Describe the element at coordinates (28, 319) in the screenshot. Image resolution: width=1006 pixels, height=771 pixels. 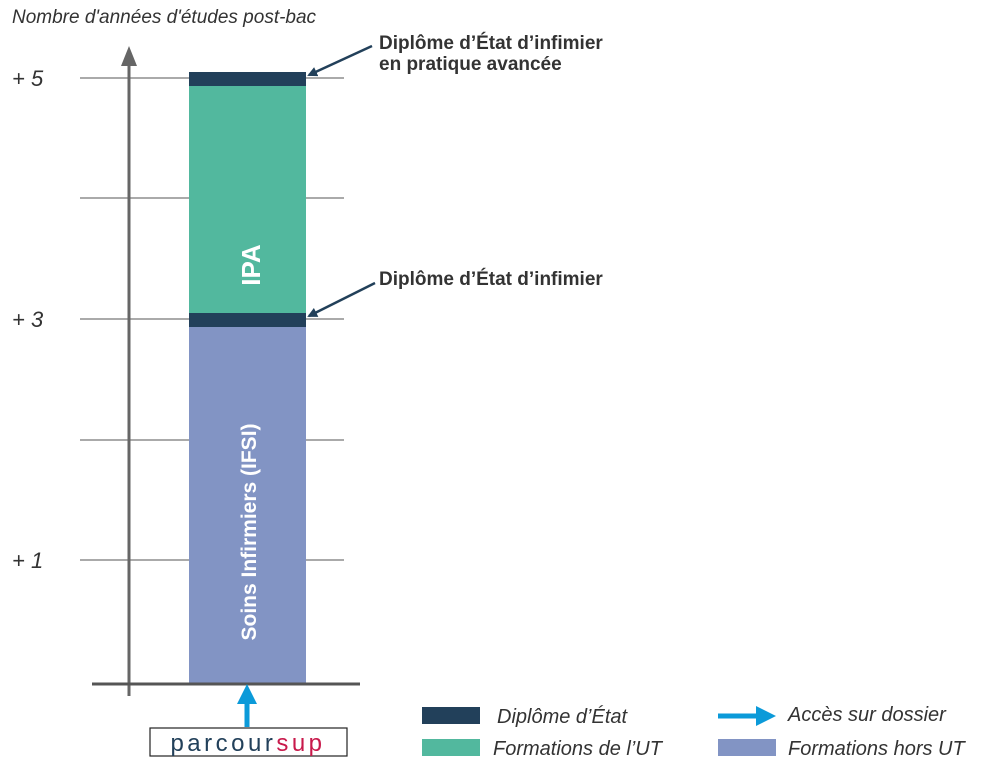
I see `tick-label-3: + 3` at that location.